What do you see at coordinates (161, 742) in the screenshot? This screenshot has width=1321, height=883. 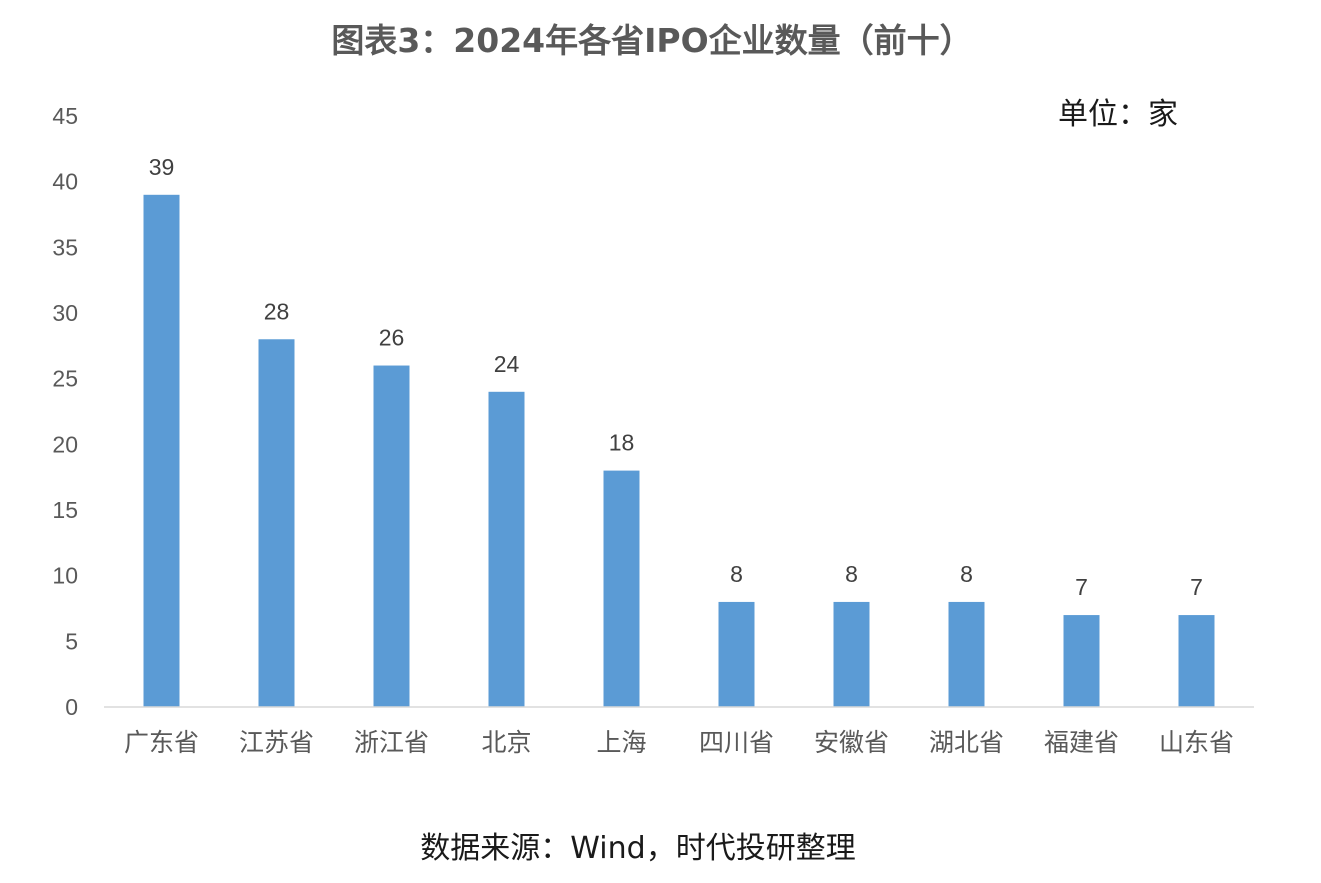 I see `x-tick-label: 广东省` at bounding box center [161, 742].